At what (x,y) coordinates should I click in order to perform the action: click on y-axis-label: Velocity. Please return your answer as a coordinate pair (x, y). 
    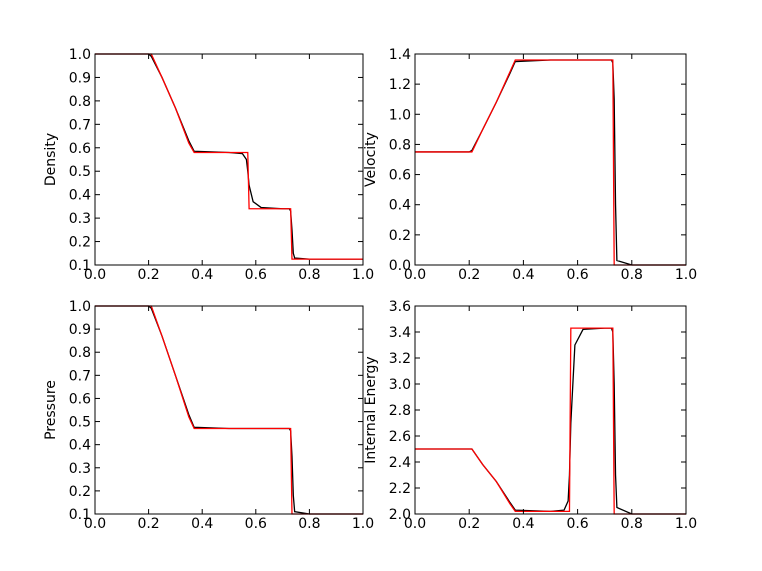
    Looking at the image, I should click on (371, 159).